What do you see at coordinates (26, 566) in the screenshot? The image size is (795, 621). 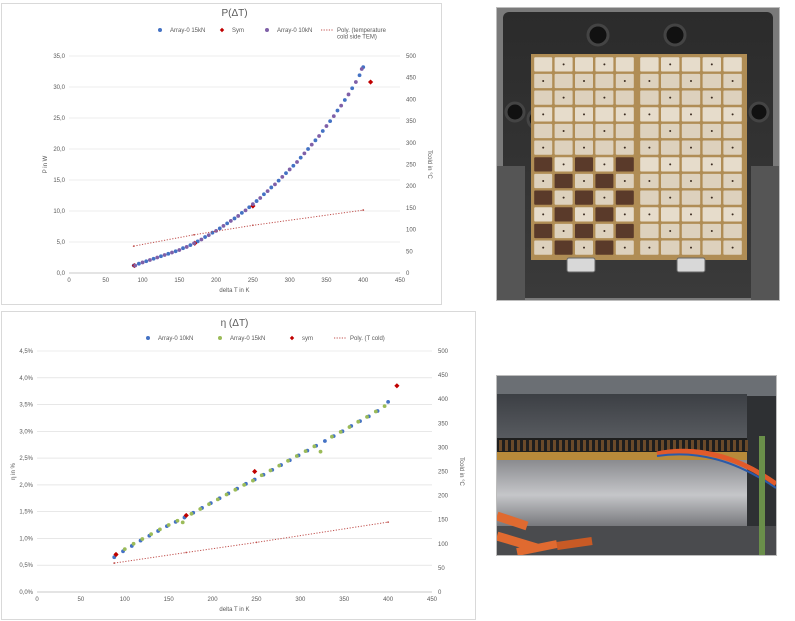 I see `y-tick-label: 0,5%` at bounding box center [26, 566].